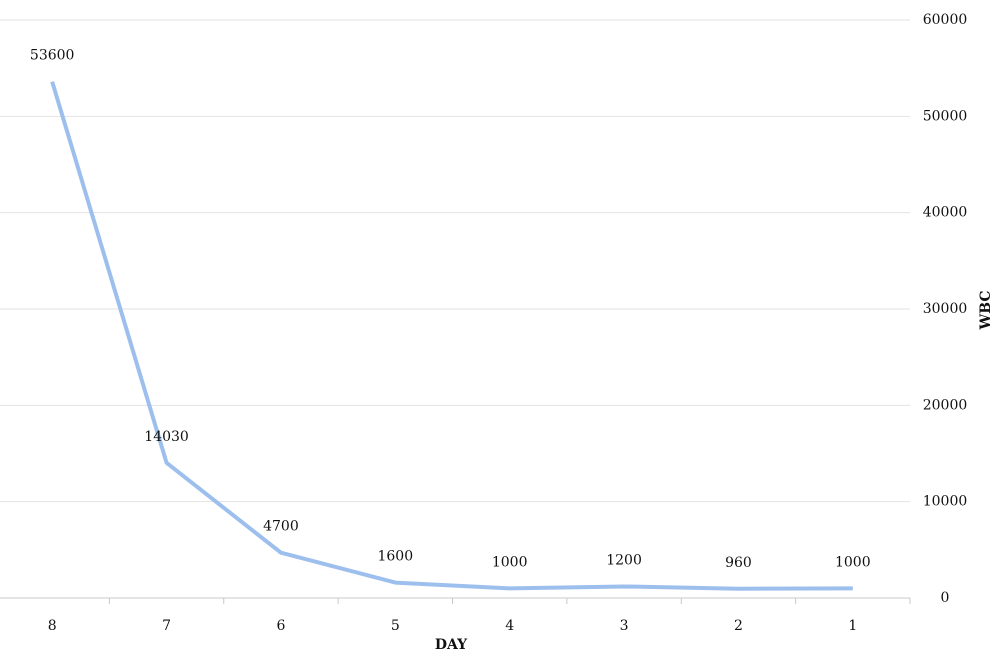 The height and width of the screenshot is (656, 1000). Describe the element at coordinates (945, 502) in the screenshot. I see `y-tick-label: 10000` at that location.